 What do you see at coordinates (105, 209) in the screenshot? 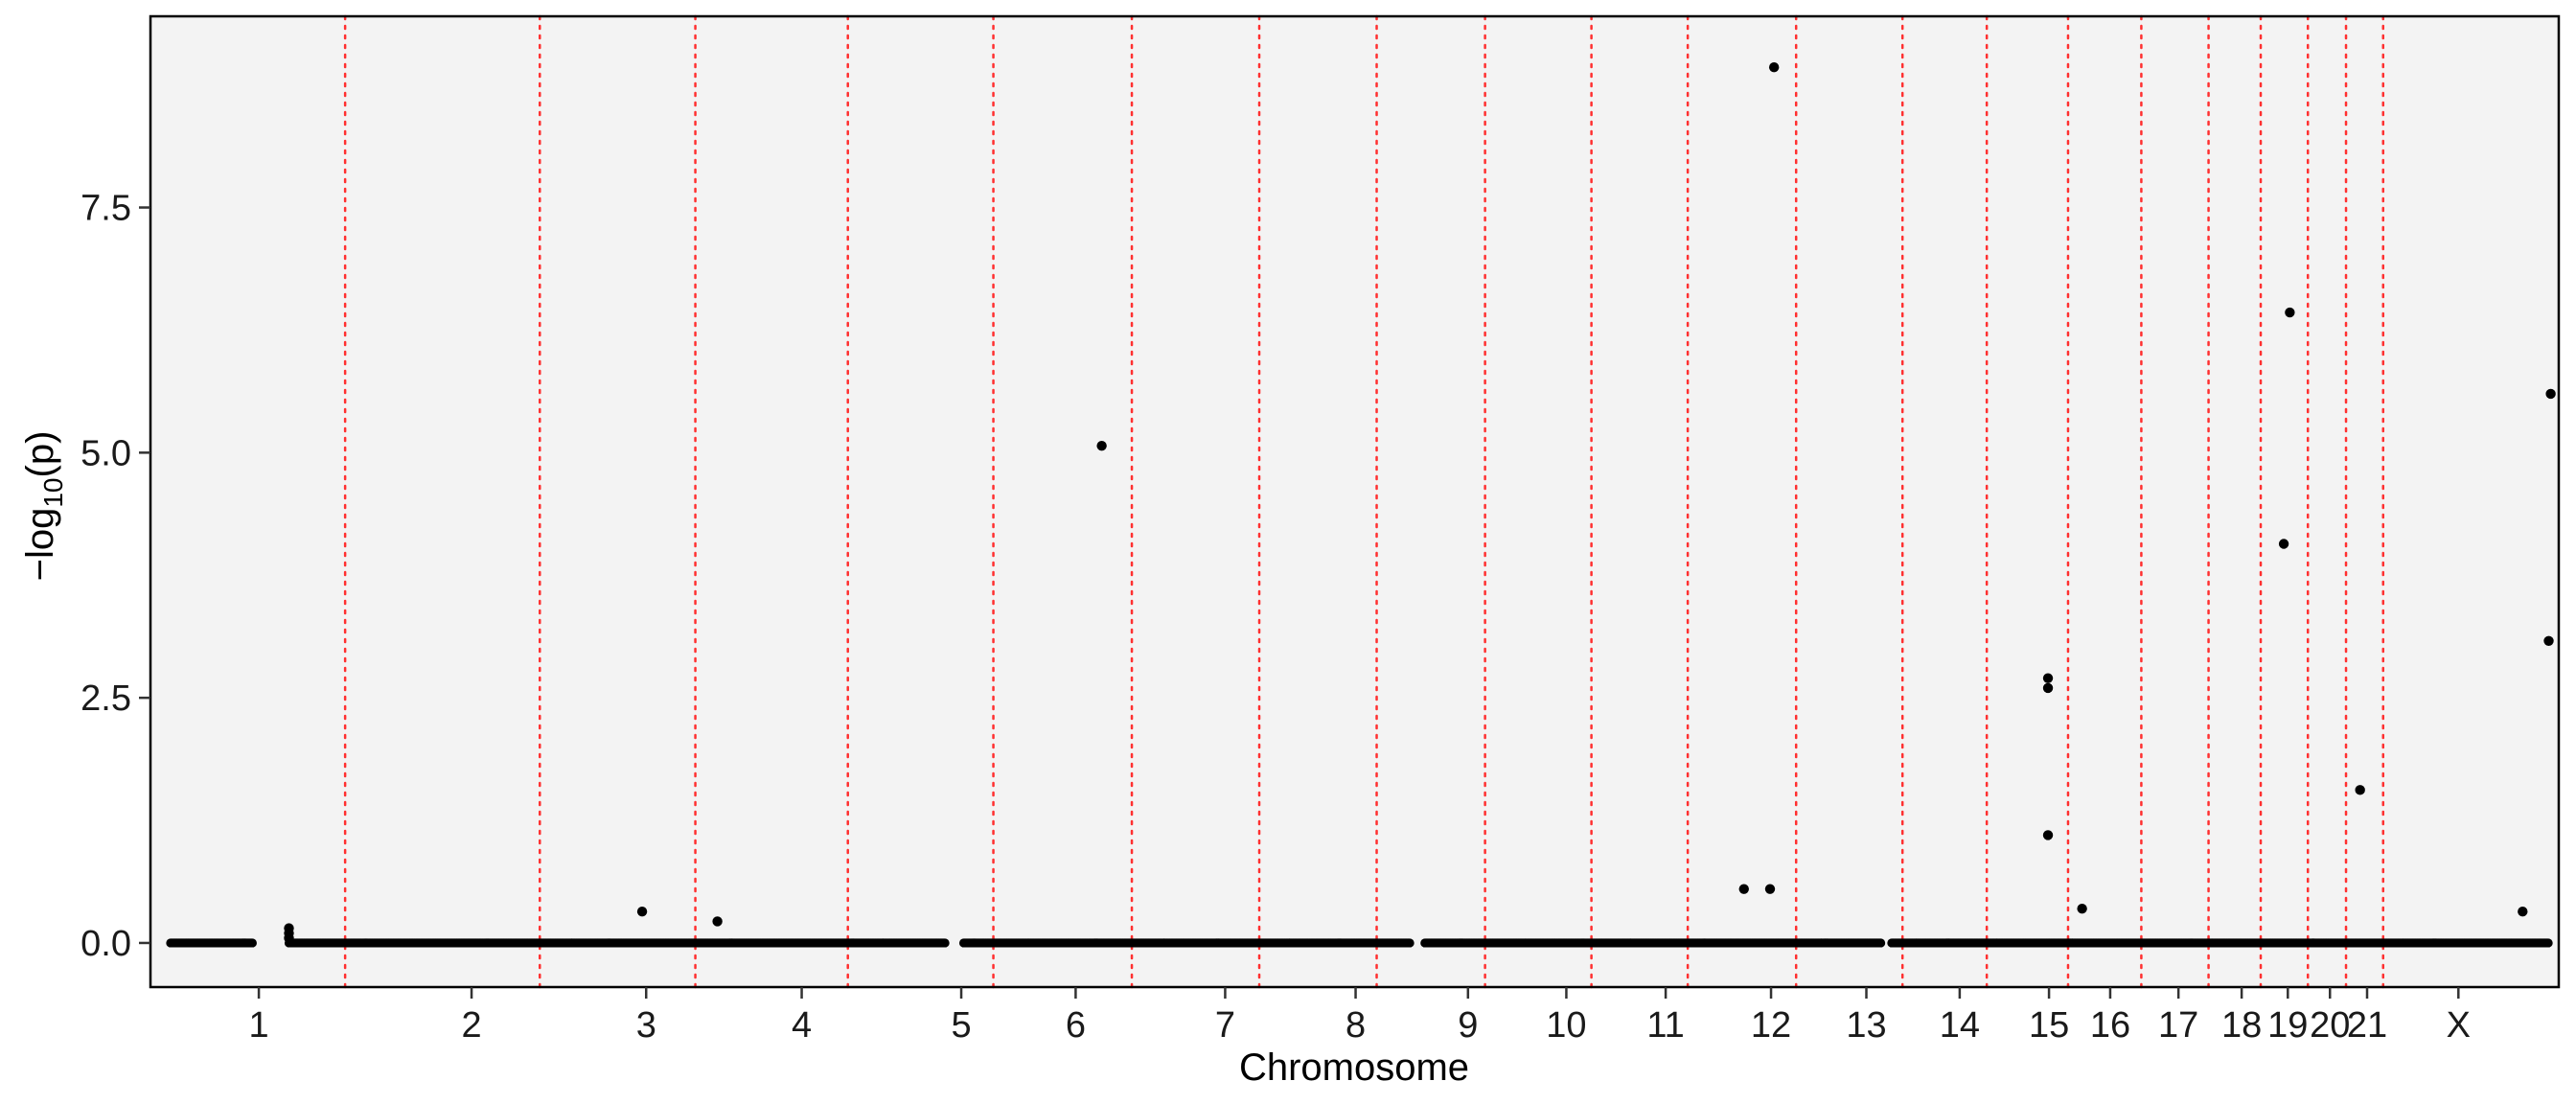
I see `y-tick-label: 7.5` at bounding box center [105, 209].